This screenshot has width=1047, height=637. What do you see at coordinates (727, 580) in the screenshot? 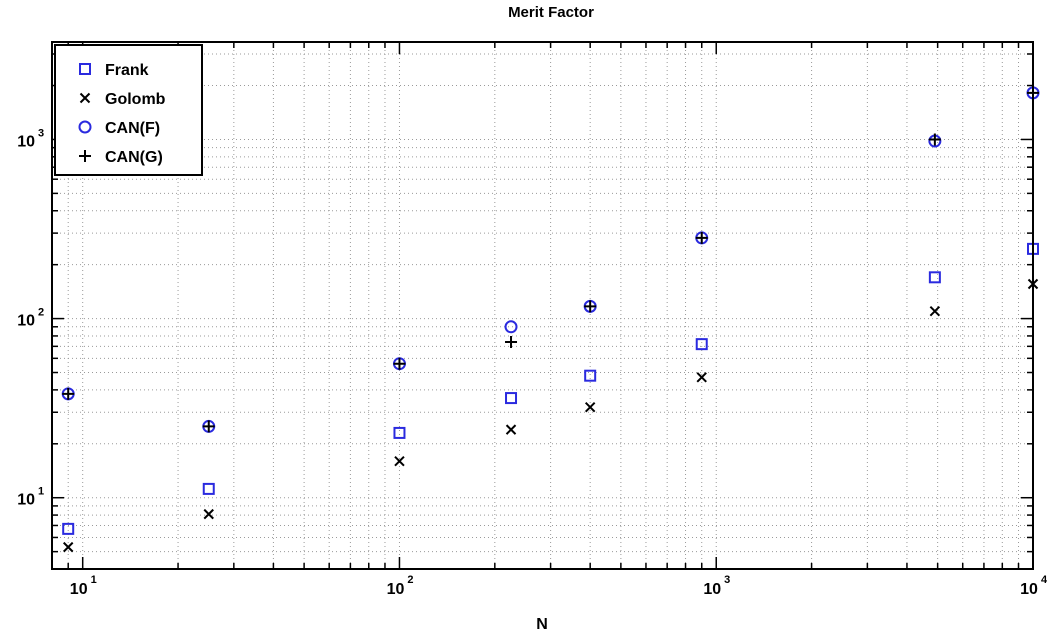
I see `x-tick-label-exponent: 3` at bounding box center [727, 580].